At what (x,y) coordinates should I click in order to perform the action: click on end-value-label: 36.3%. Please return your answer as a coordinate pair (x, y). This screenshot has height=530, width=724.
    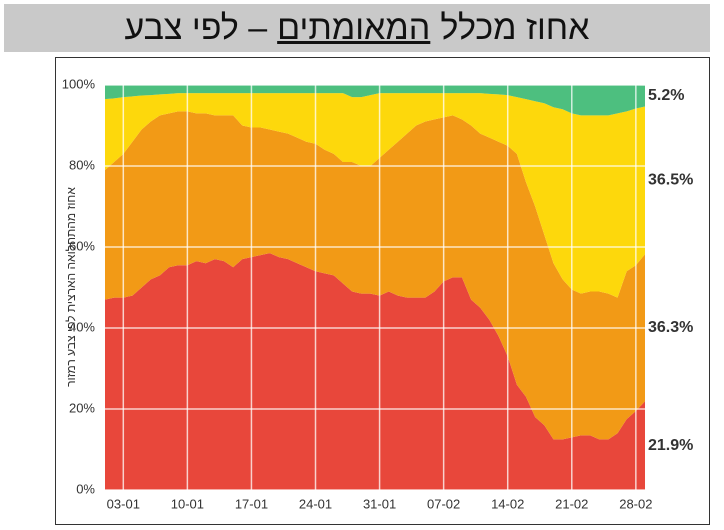
    Looking at the image, I should click on (670, 327).